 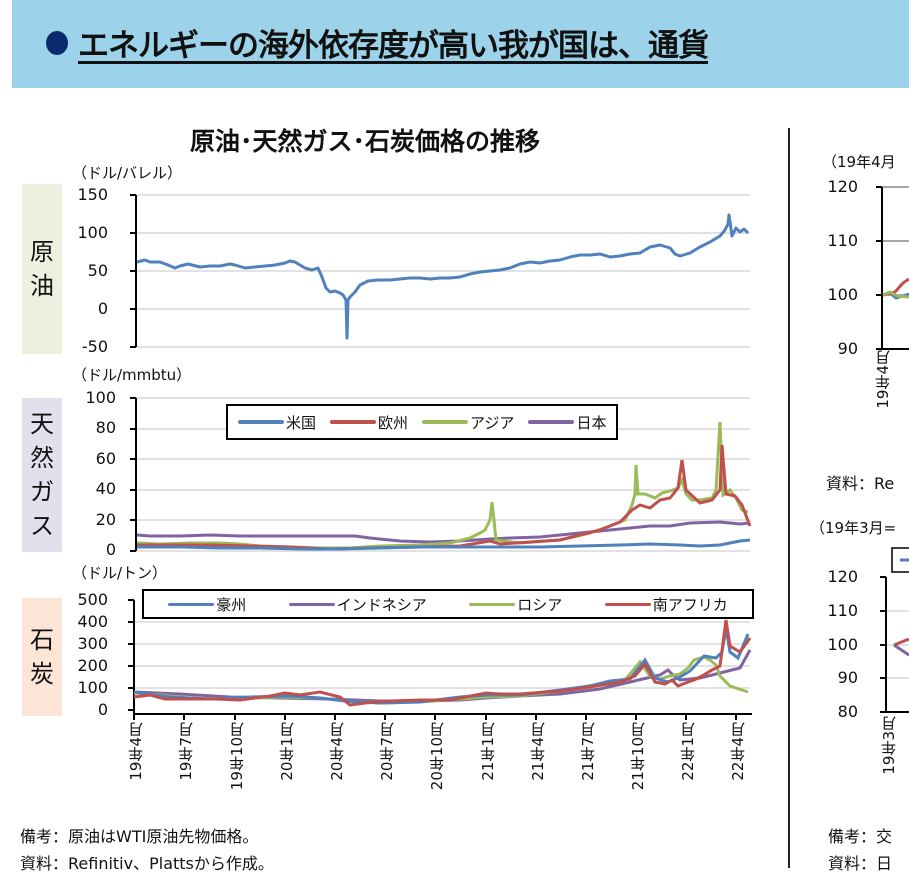 I want to click on legend-item-japan: 日本, so click(x=567, y=422).